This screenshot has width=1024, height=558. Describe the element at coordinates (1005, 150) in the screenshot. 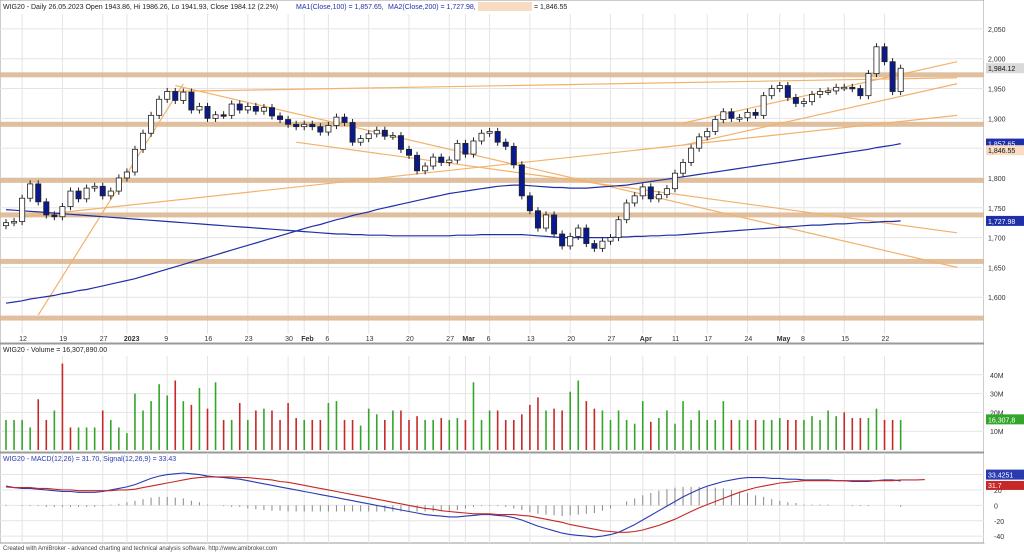

I see `extra-value-label-bg` at that location.